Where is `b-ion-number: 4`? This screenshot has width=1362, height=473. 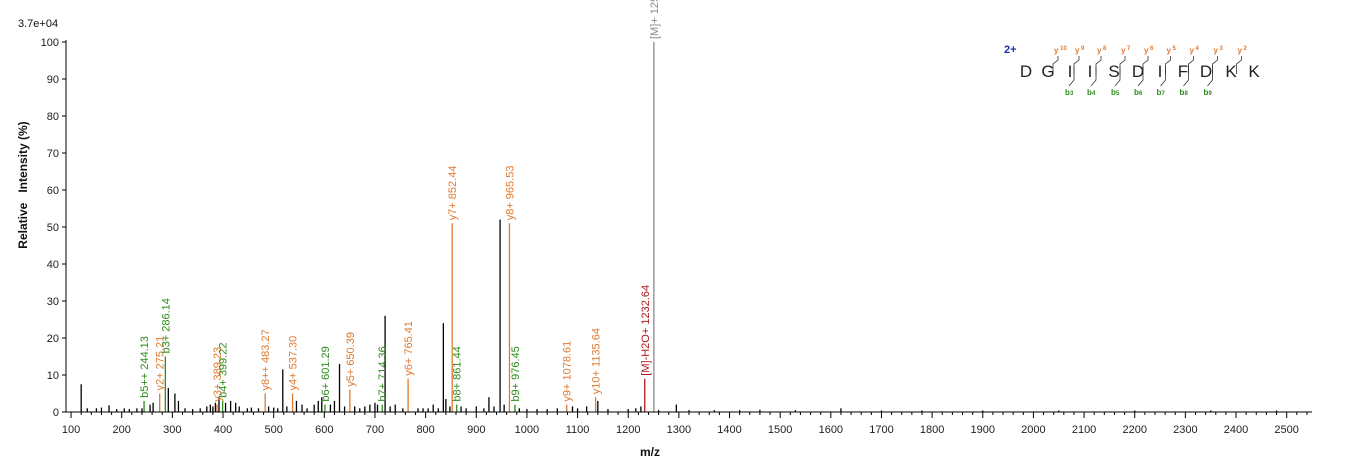 b-ion-number: 4 is located at coordinates (1094, 94).